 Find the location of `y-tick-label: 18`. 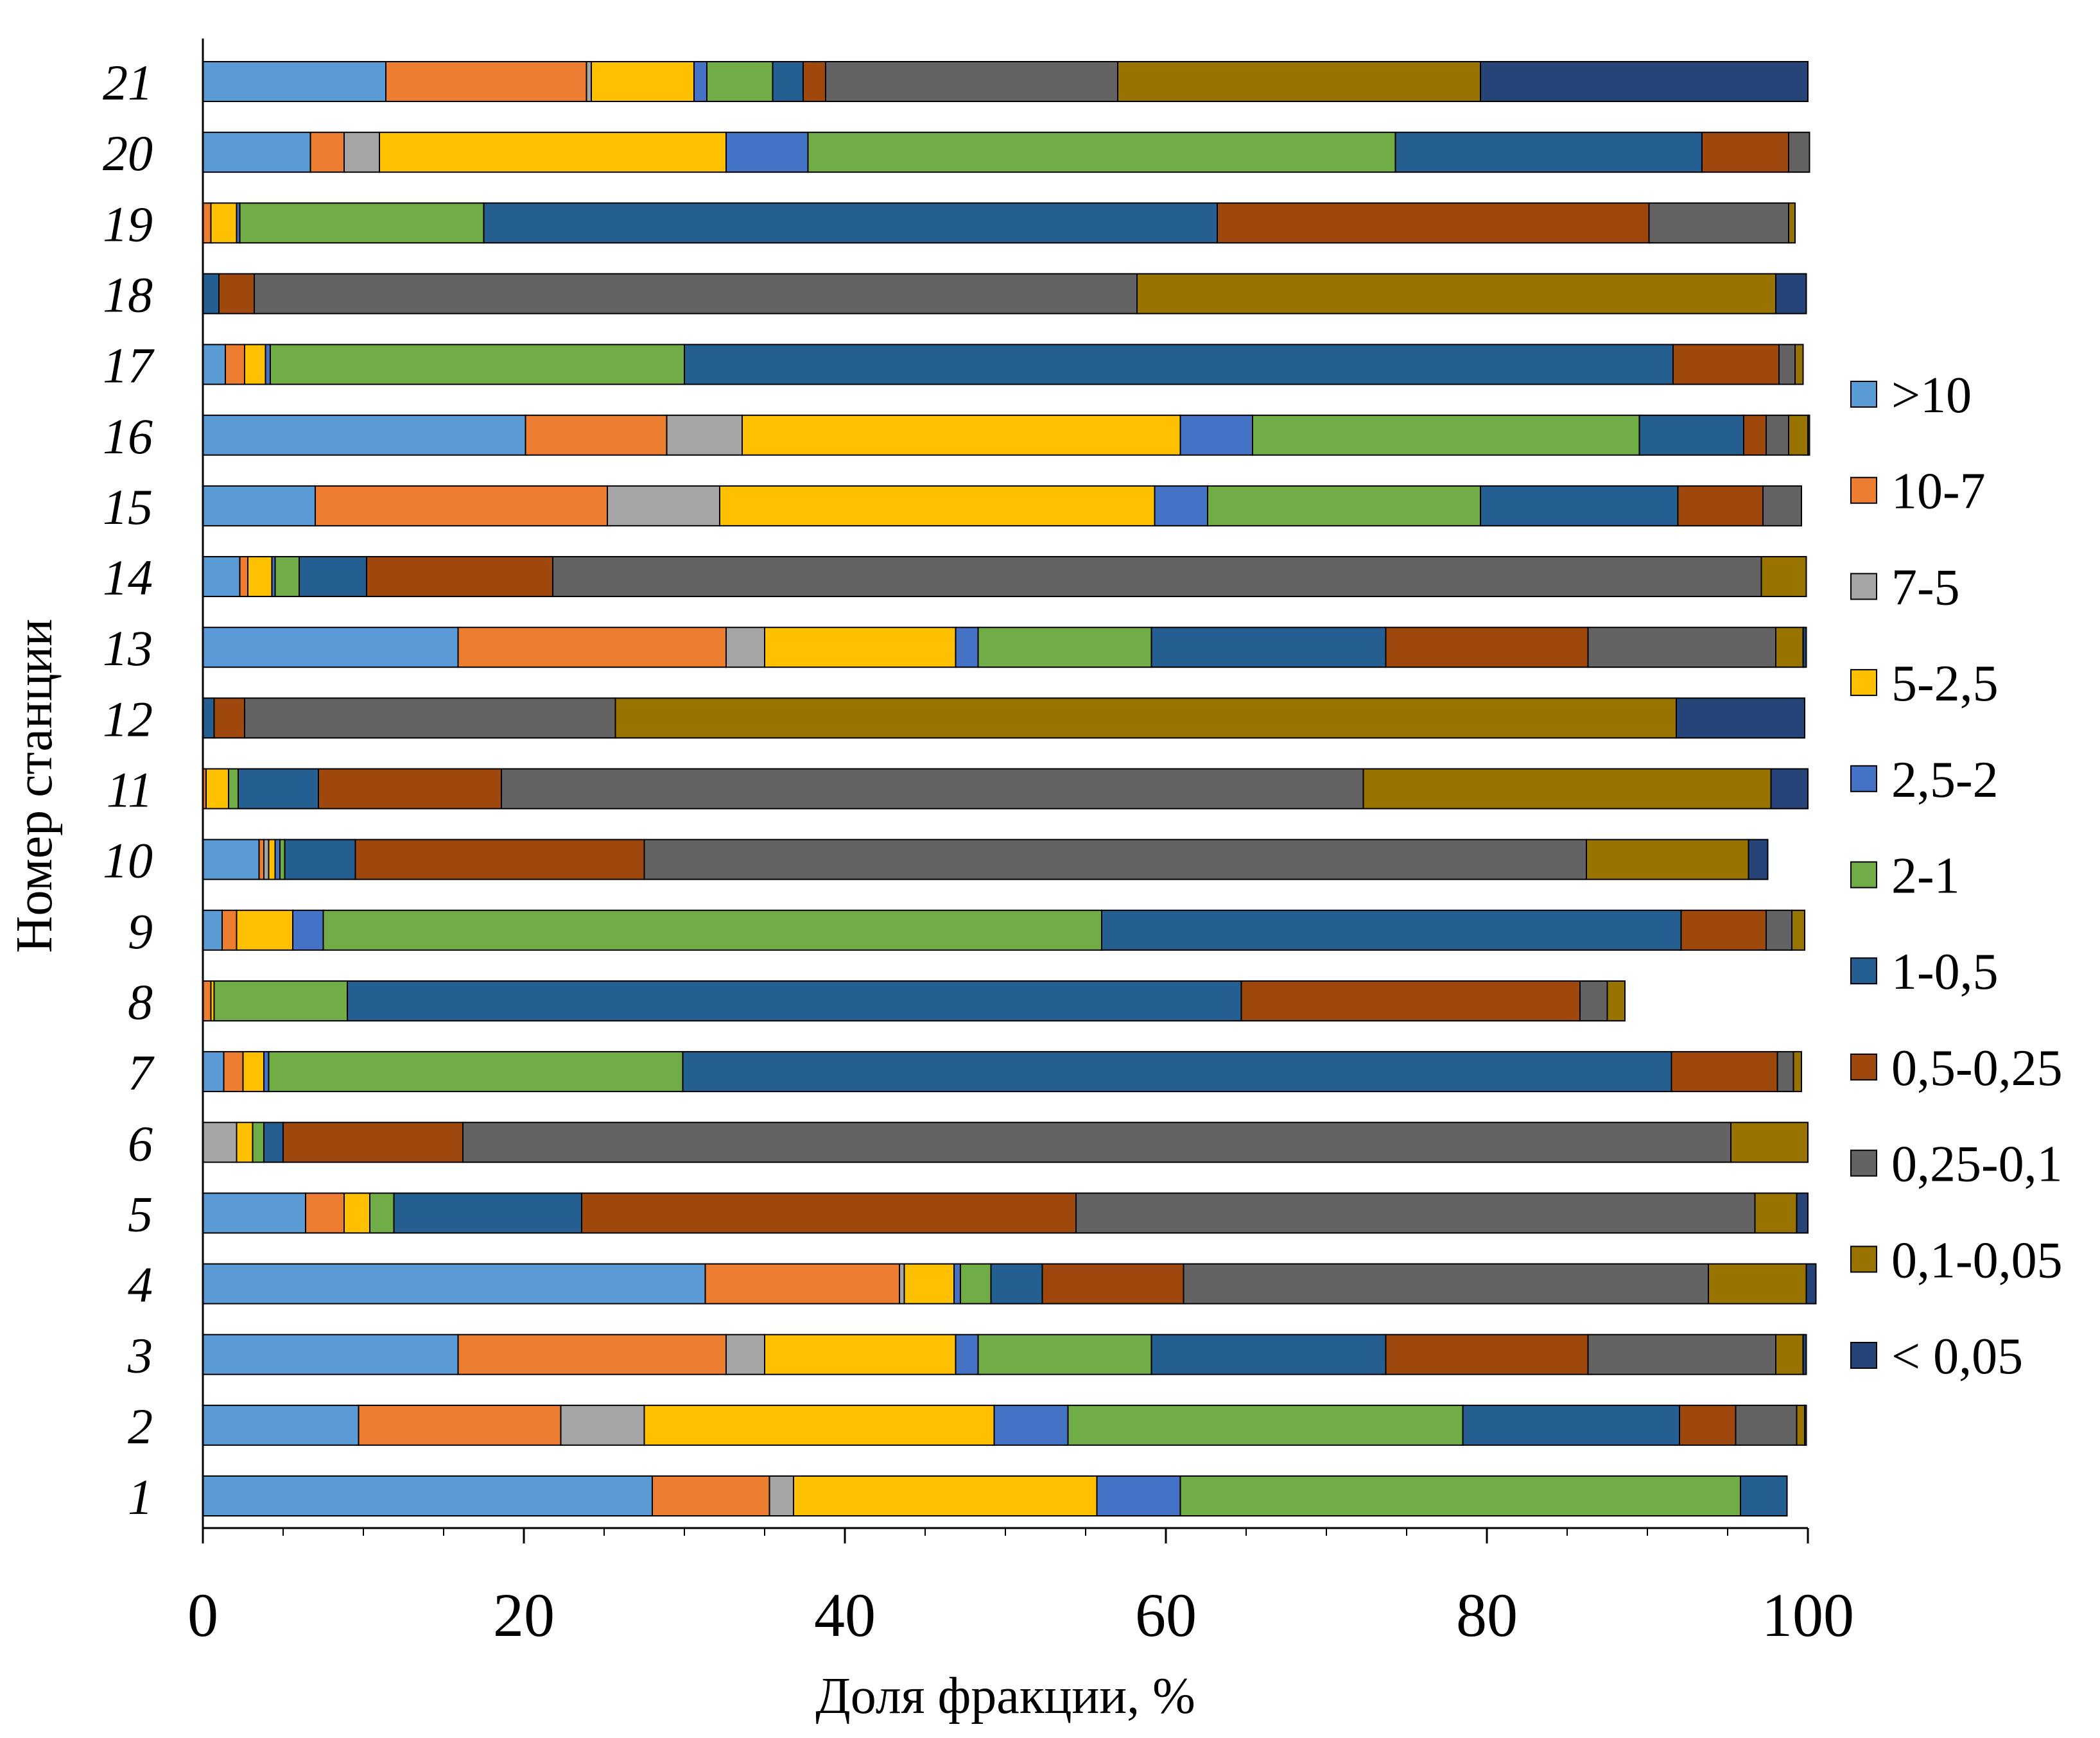

y-tick-label: 18 is located at coordinates (128, 294).